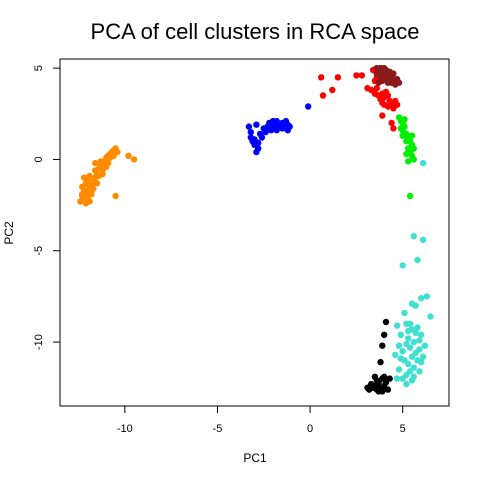  I want to click on x-axis: -10 -5 0 5, so click(261, 420).